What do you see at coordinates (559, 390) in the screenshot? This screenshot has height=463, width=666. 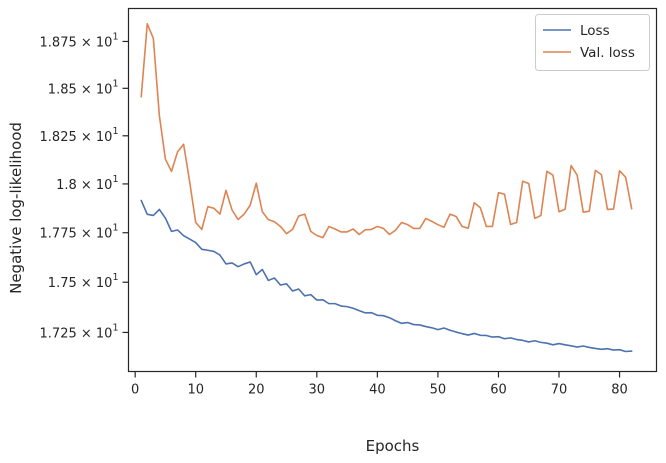 I see `x-tick-label: 70` at bounding box center [559, 390].